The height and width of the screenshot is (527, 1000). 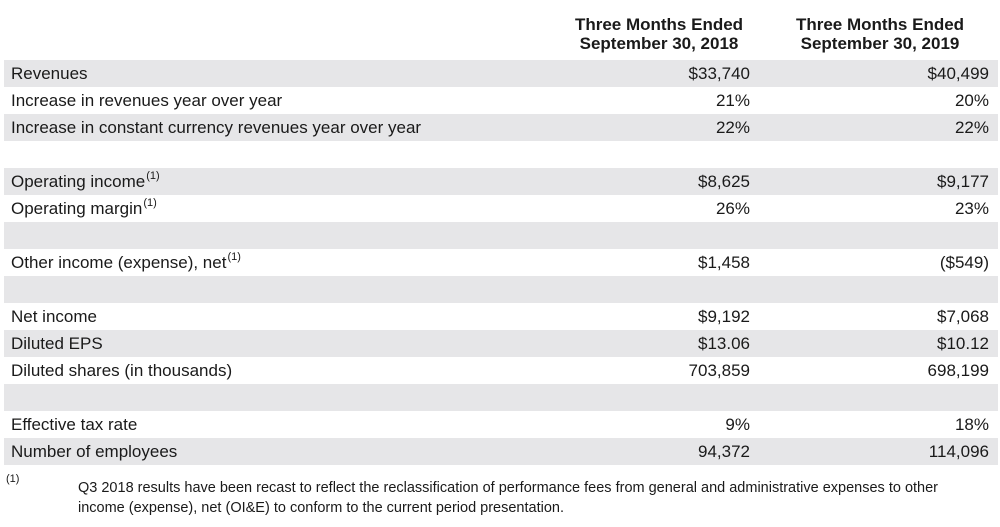 What do you see at coordinates (501, 73) in the screenshot?
I see `table-row-revenues: Revenues $33,740 $40,499` at bounding box center [501, 73].